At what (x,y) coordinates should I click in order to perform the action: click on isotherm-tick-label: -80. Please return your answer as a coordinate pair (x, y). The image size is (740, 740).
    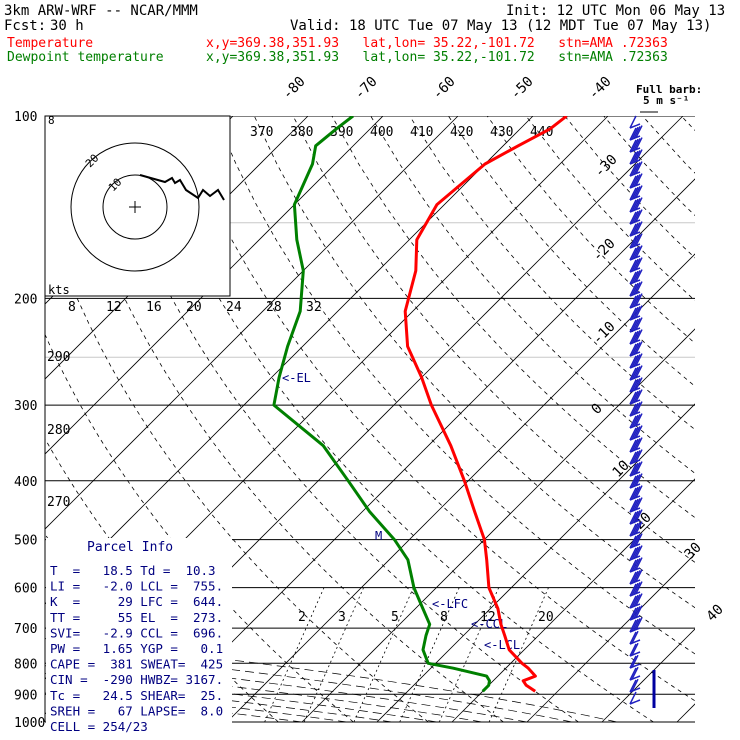
    Looking at the image, I should click on (294, 88).